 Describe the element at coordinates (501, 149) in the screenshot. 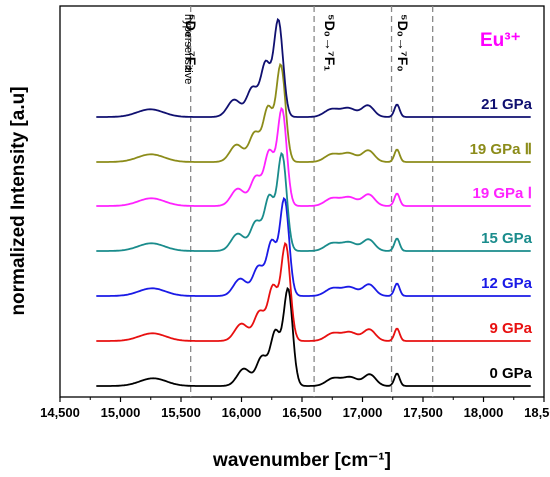

I see `series-label: 19 GPa Ⅱ` at that location.